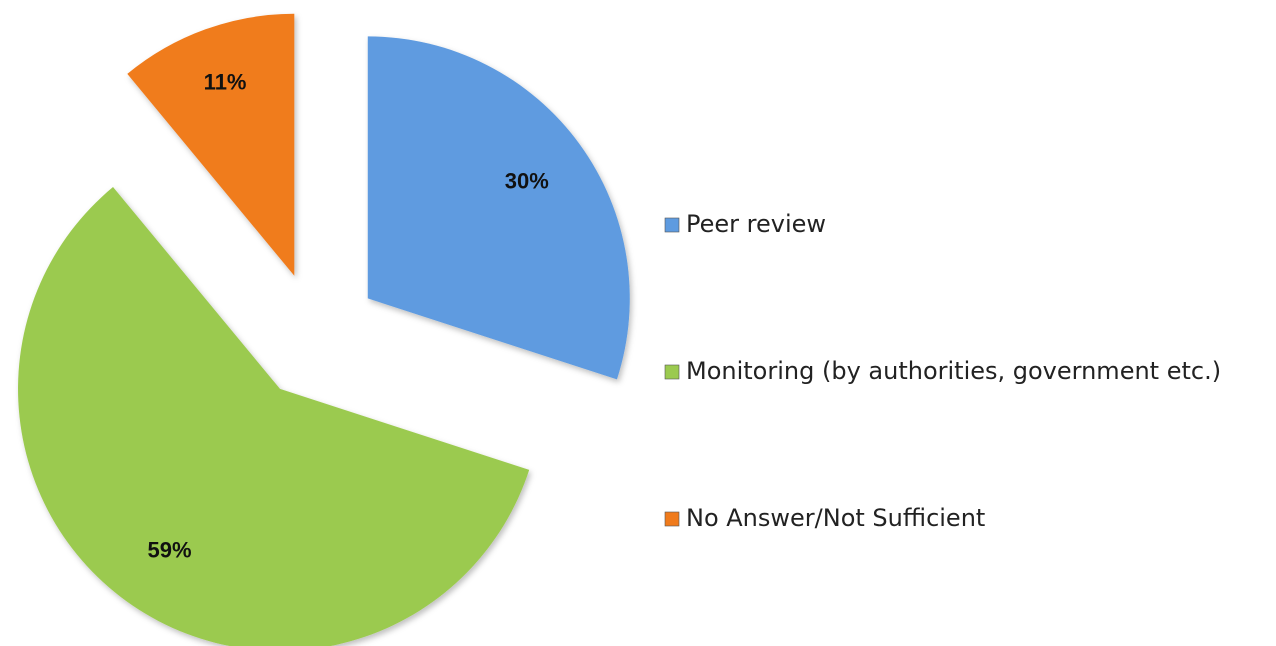  What do you see at coordinates (756, 224) in the screenshot?
I see `legend-label: Peer review` at bounding box center [756, 224].